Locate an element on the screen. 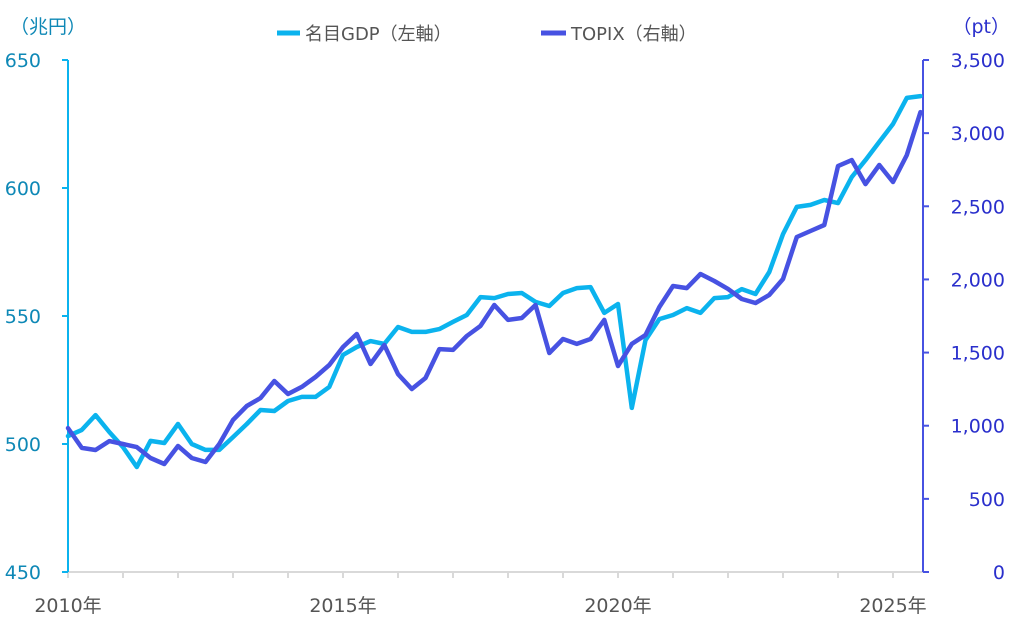 Image resolution: width=1012 pixels, height=619 pixels. legend: 名目GDP（左軸） TOPIX（右軸） is located at coordinates (487, 34).